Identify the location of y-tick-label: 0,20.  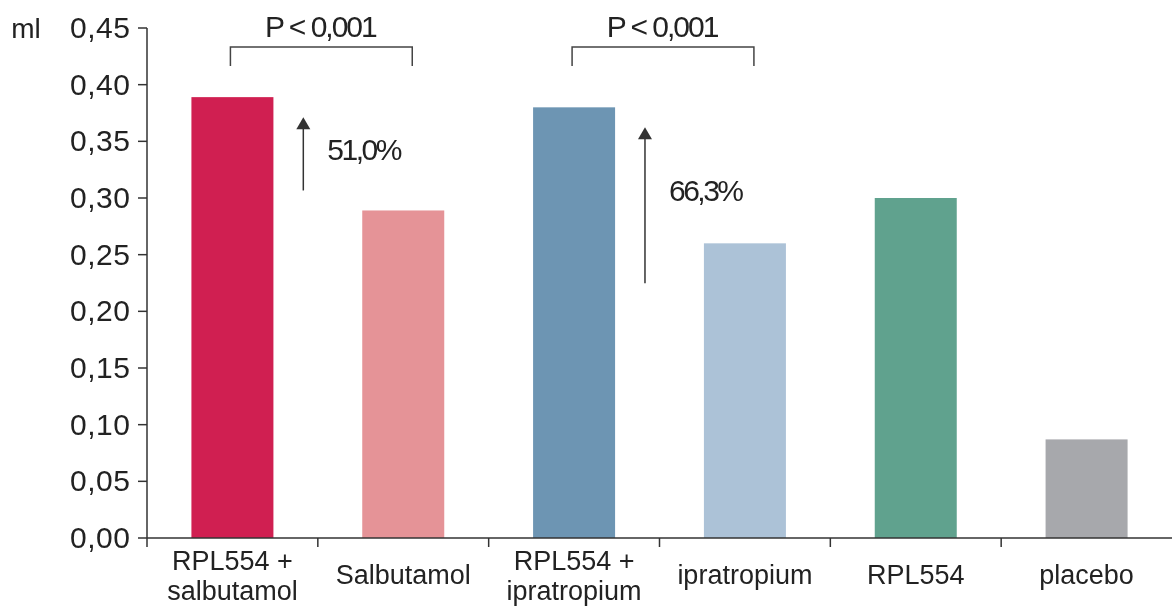
(100, 311).